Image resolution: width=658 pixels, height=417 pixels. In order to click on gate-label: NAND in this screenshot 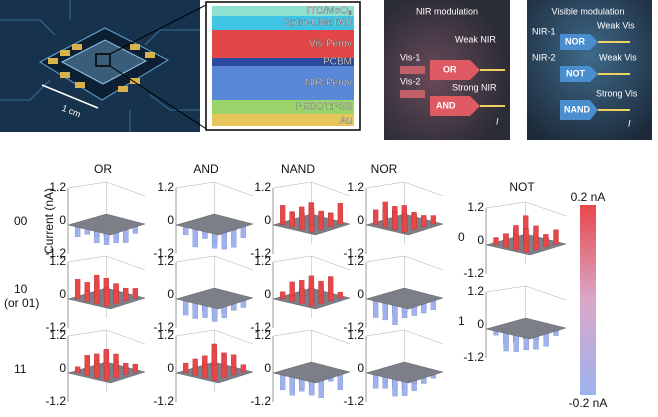, I will do `click(577, 109)`.